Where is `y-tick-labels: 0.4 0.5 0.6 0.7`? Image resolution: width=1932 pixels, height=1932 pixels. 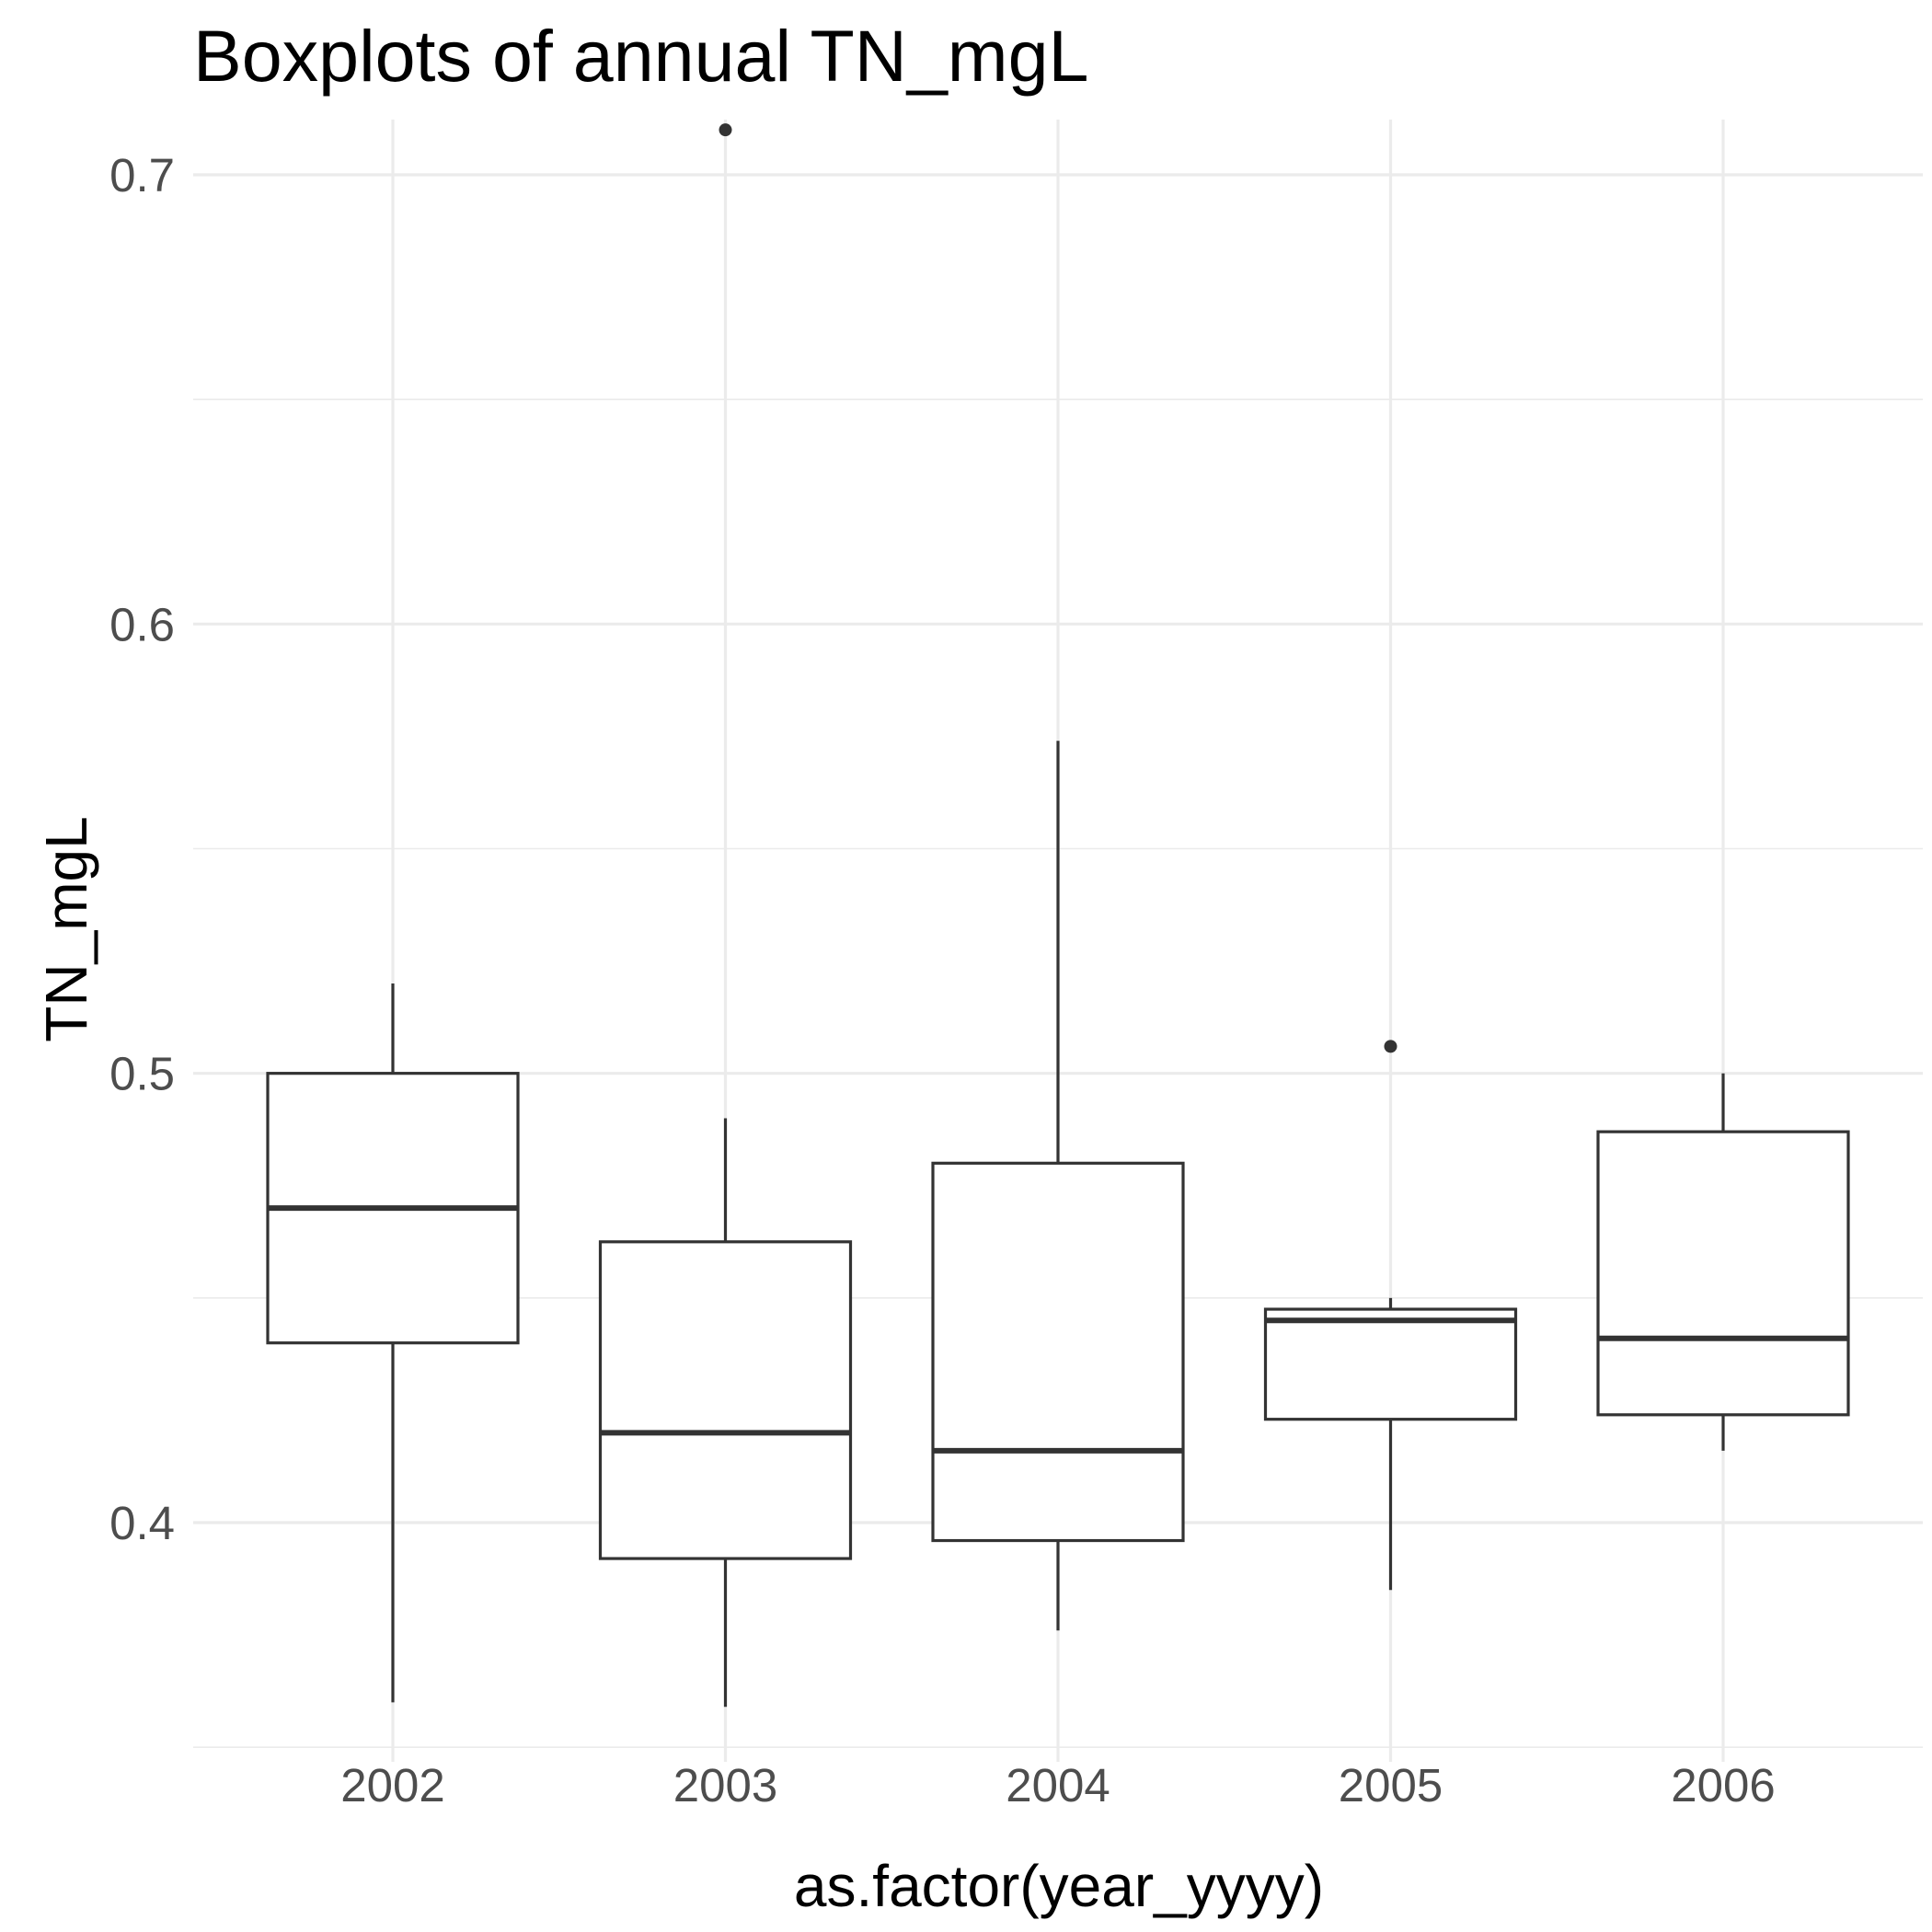
y-tick-labels: 0.4 0.5 0.6 0.7 is located at coordinates (142, 849).